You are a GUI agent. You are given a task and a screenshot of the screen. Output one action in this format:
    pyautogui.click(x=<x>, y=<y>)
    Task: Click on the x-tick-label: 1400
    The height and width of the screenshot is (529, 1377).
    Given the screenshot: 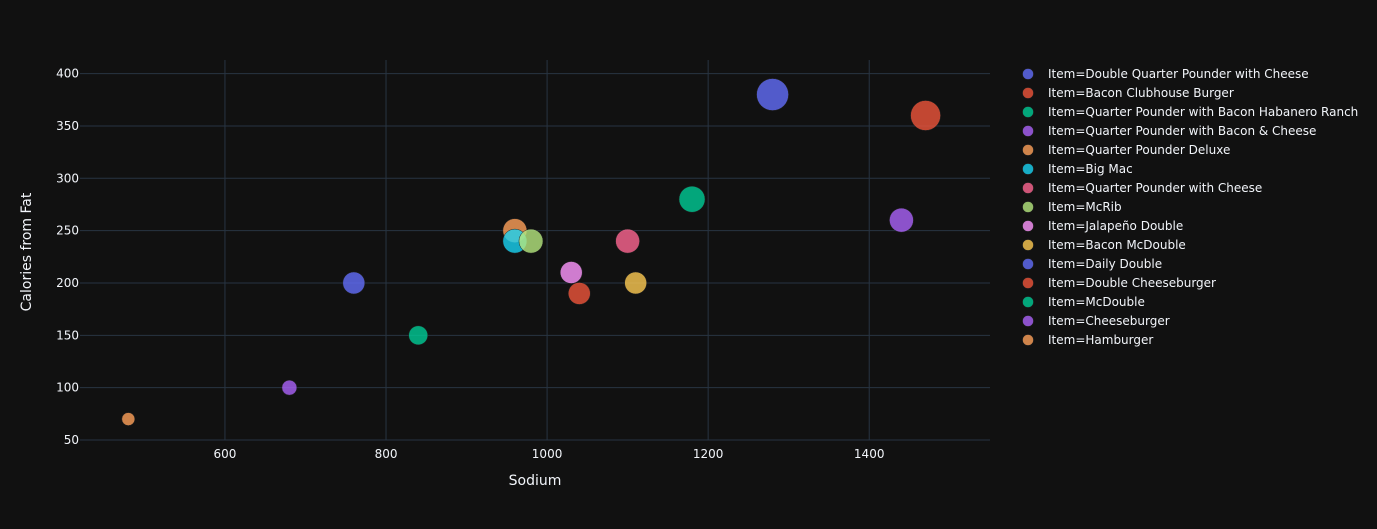 What is the action you would take?
    pyautogui.click(x=869, y=454)
    